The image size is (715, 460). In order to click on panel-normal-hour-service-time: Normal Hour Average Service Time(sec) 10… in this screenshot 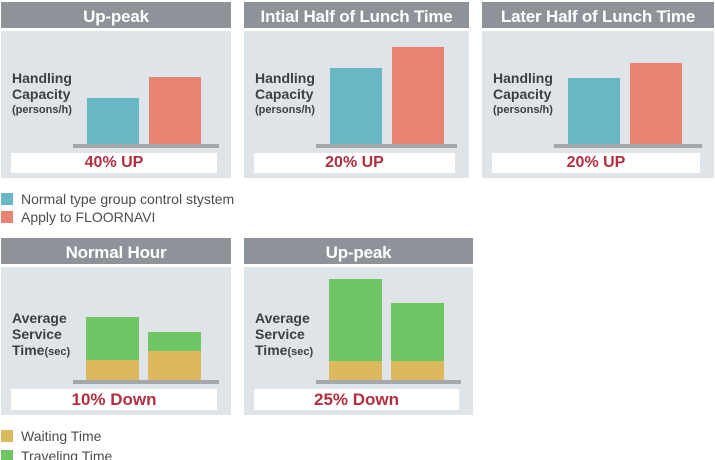, I will do `click(116, 326)`.